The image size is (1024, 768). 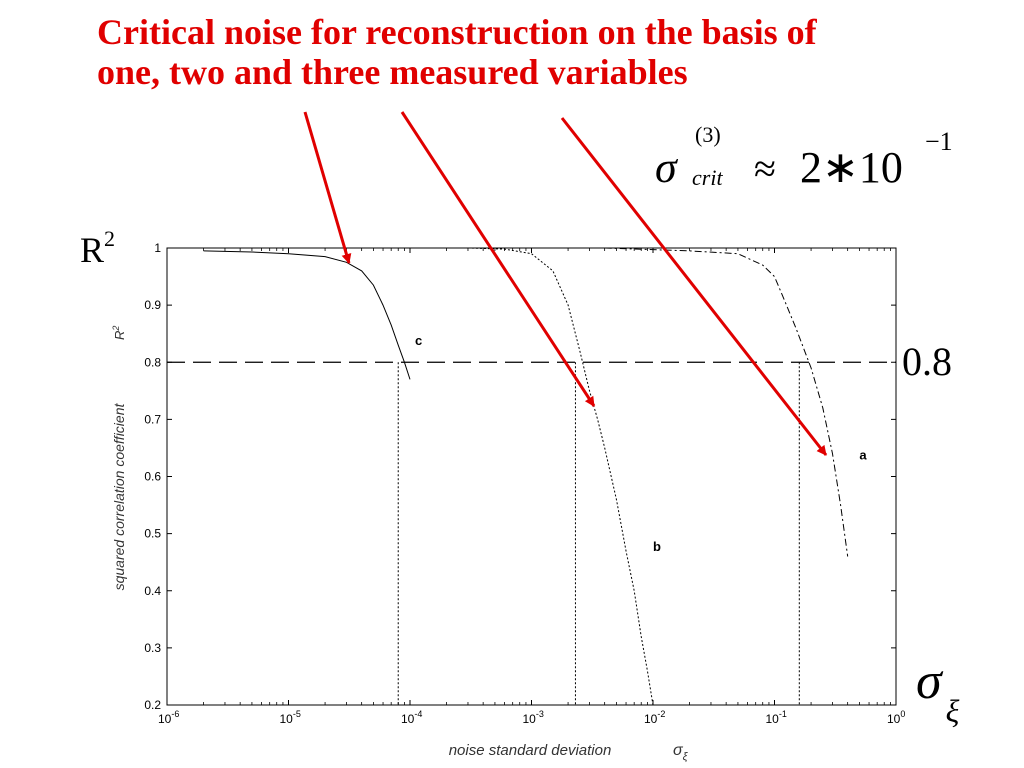 I want to click on x-tick-label: 10⁻⁵, so click(x=290, y=717).